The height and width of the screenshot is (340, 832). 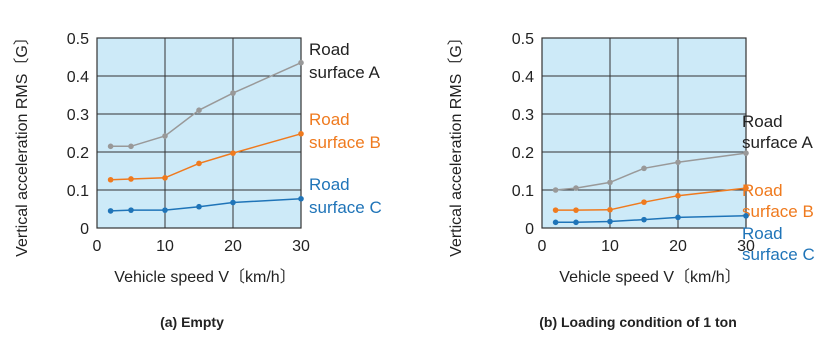 I want to click on panel-caption: (b) Loading condition of 1 ton, so click(x=638, y=322).